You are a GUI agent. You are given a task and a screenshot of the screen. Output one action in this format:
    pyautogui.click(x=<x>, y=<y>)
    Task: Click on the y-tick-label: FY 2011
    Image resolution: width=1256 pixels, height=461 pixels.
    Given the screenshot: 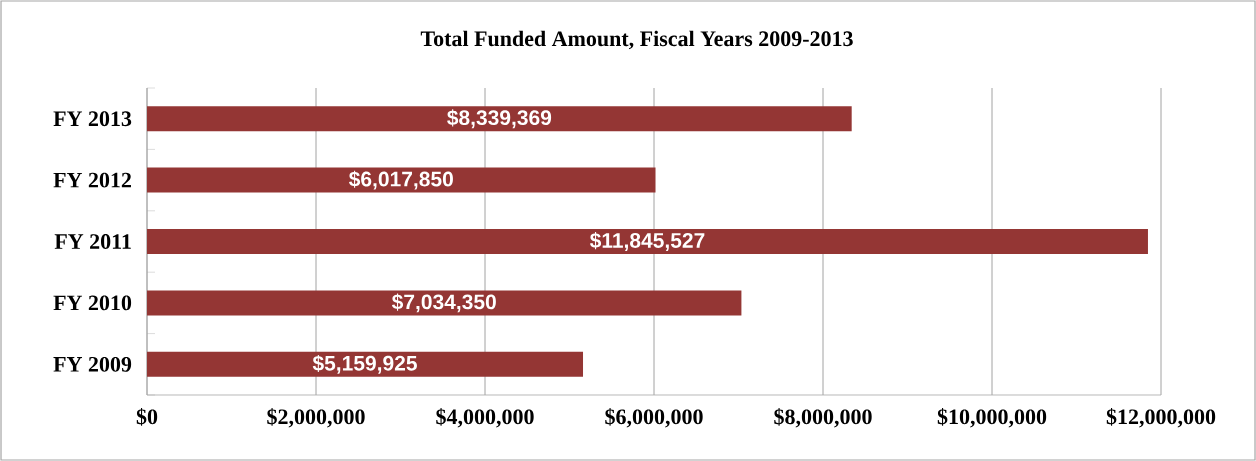 What is the action you would take?
    pyautogui.click(x=92, y=241)
    